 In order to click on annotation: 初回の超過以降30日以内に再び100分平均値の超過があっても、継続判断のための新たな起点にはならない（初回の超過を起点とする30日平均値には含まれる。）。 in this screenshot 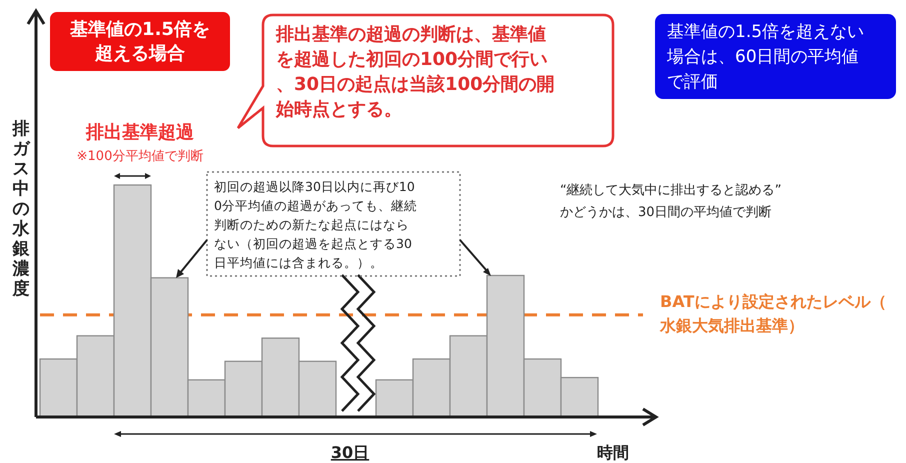, I will do `click(315, 224)`.